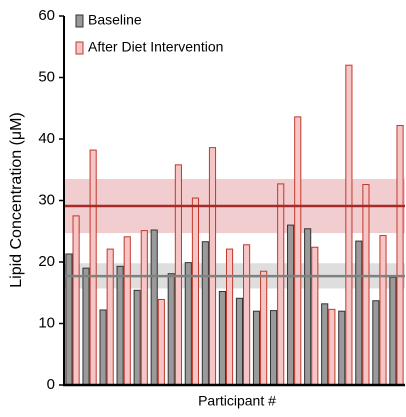  I want to click on y-tick-label: 0, so click(51, 384).